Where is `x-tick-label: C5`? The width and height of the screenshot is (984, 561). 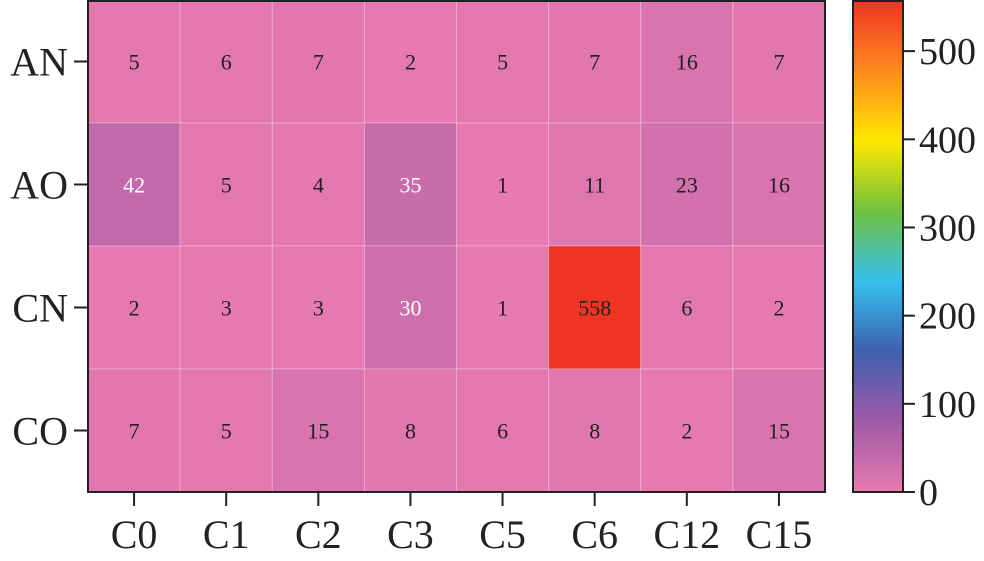
x-tick-label: C5 is located at coordinates (502, 534).